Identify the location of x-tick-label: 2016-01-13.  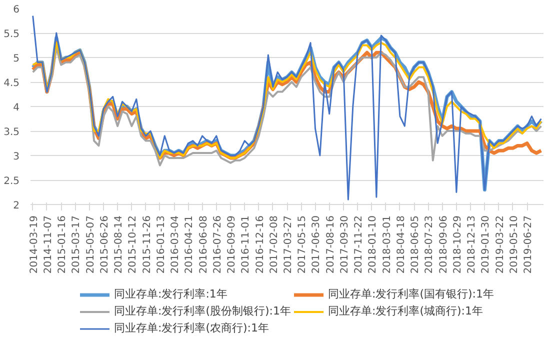
(161, 244).